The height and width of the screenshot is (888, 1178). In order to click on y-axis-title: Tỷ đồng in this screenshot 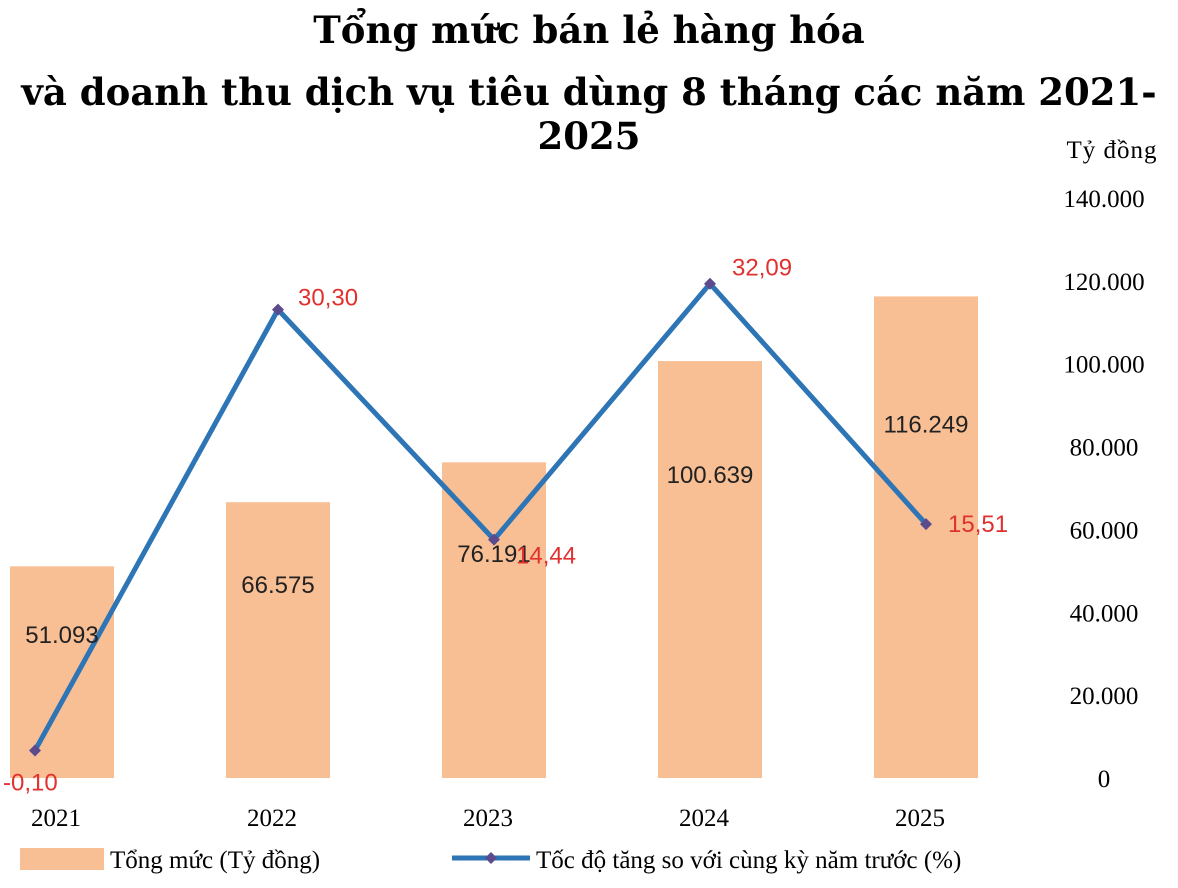, I will do `click(1111, 150)`.